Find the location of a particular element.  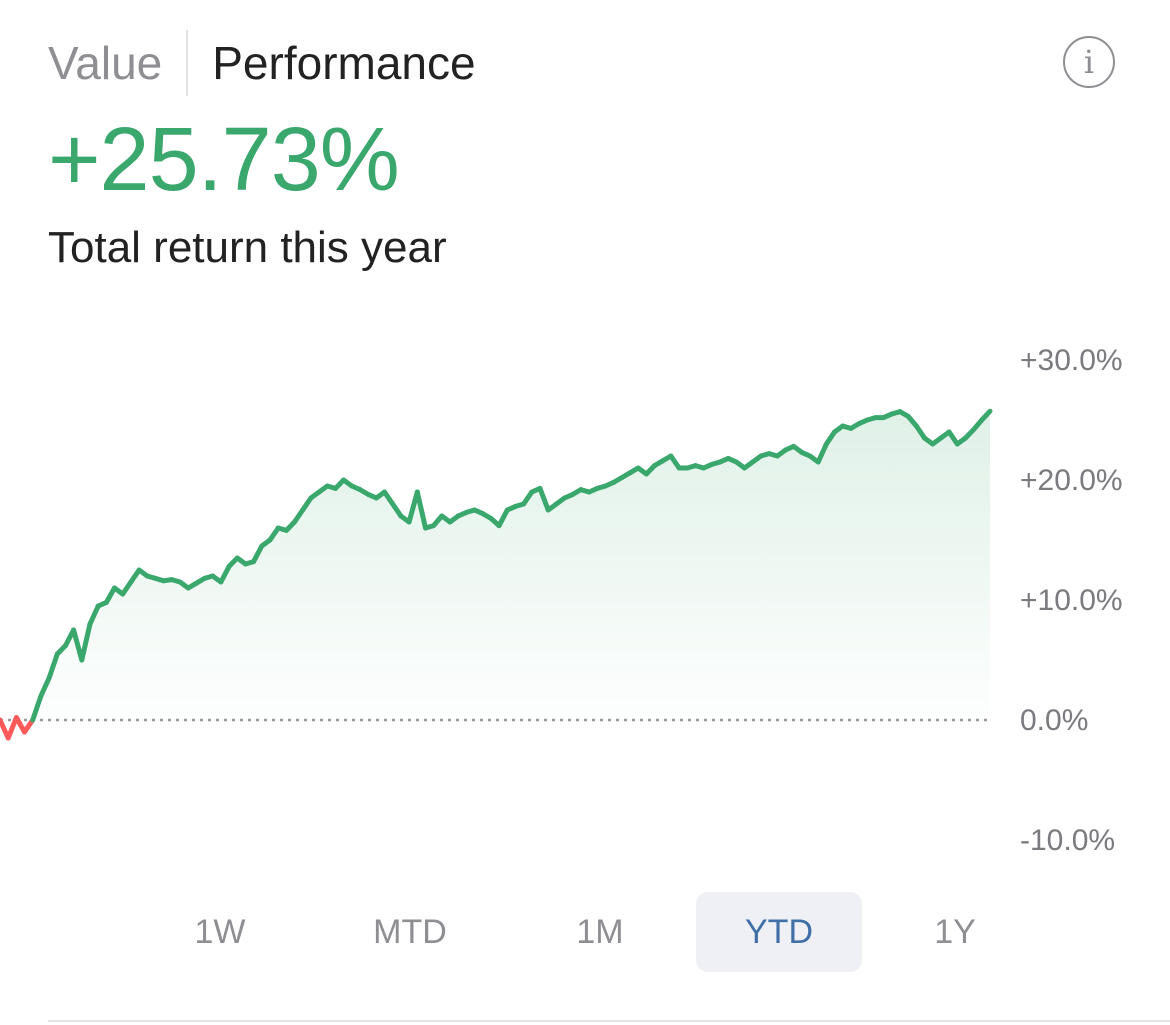

y-tick-label: 0.0% is located at coordinates (1054, 720).